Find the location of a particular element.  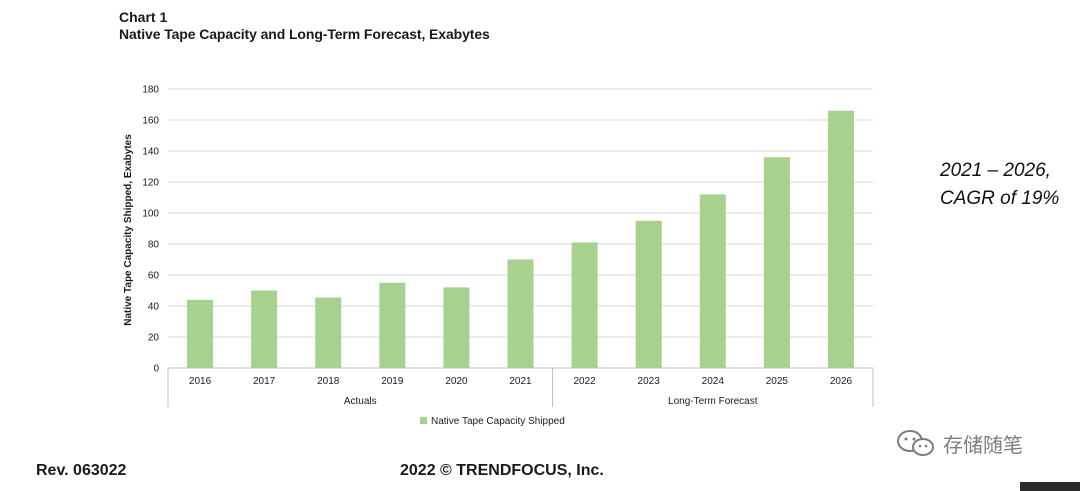

annotation-line-2: CAGR of 19% is located at coordinates (1000, 198).